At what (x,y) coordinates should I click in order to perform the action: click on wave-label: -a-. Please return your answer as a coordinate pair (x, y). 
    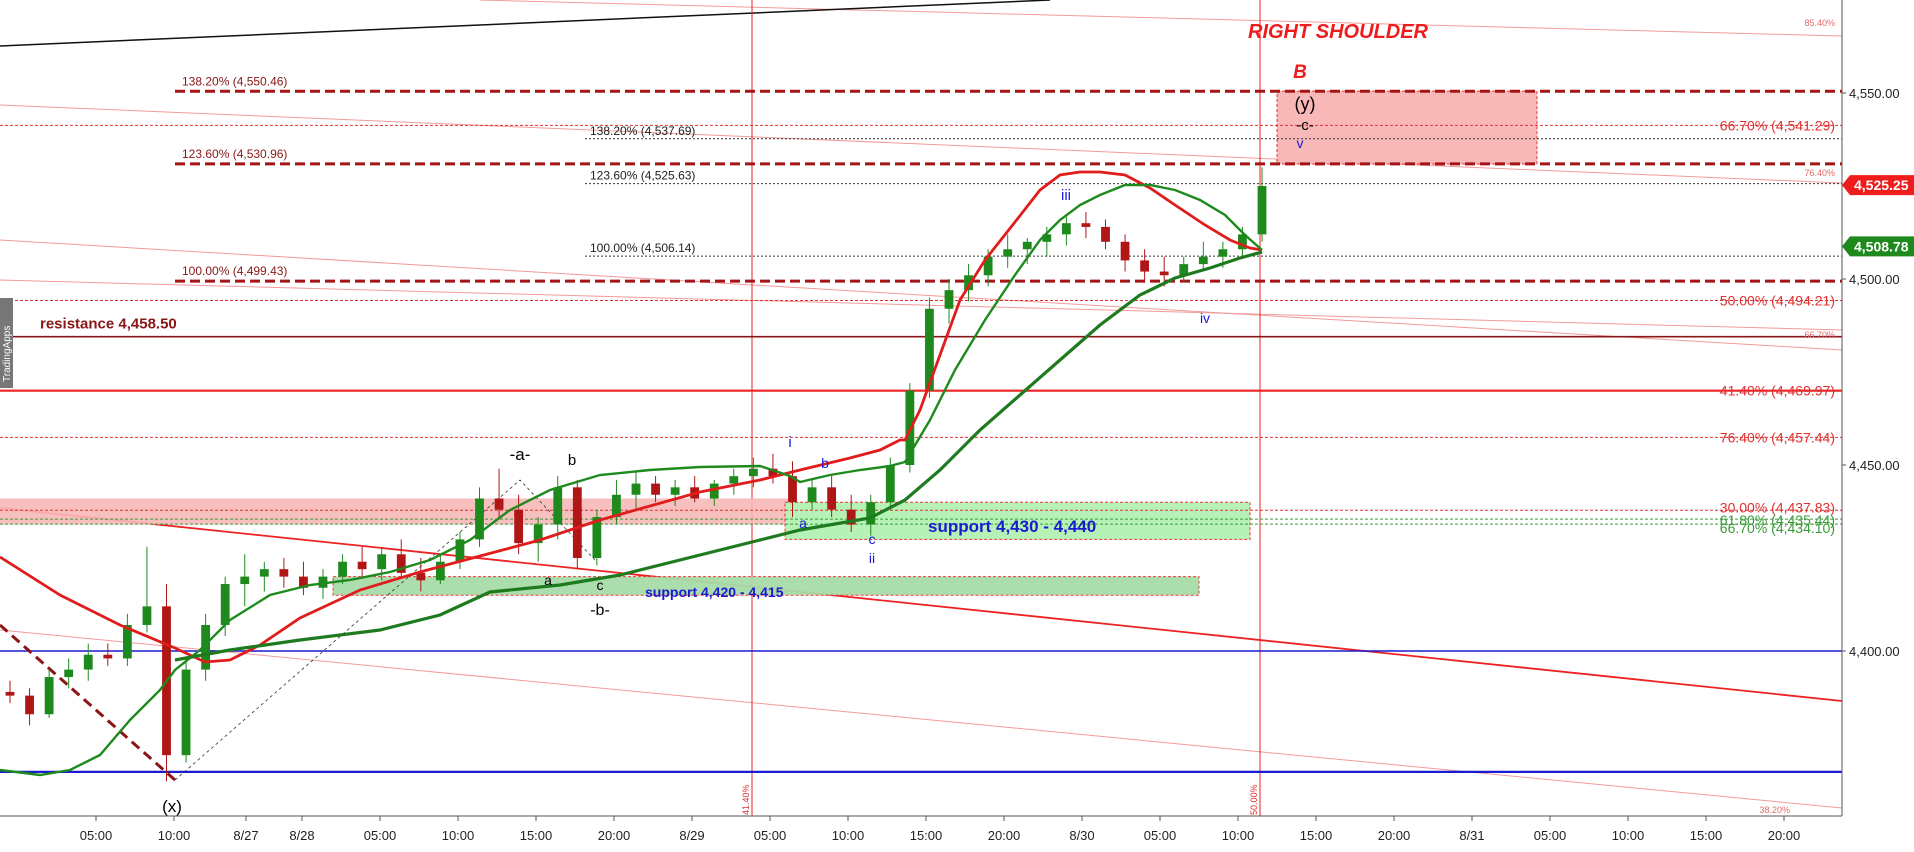
    Looking at the image, I should click on (520, 454).